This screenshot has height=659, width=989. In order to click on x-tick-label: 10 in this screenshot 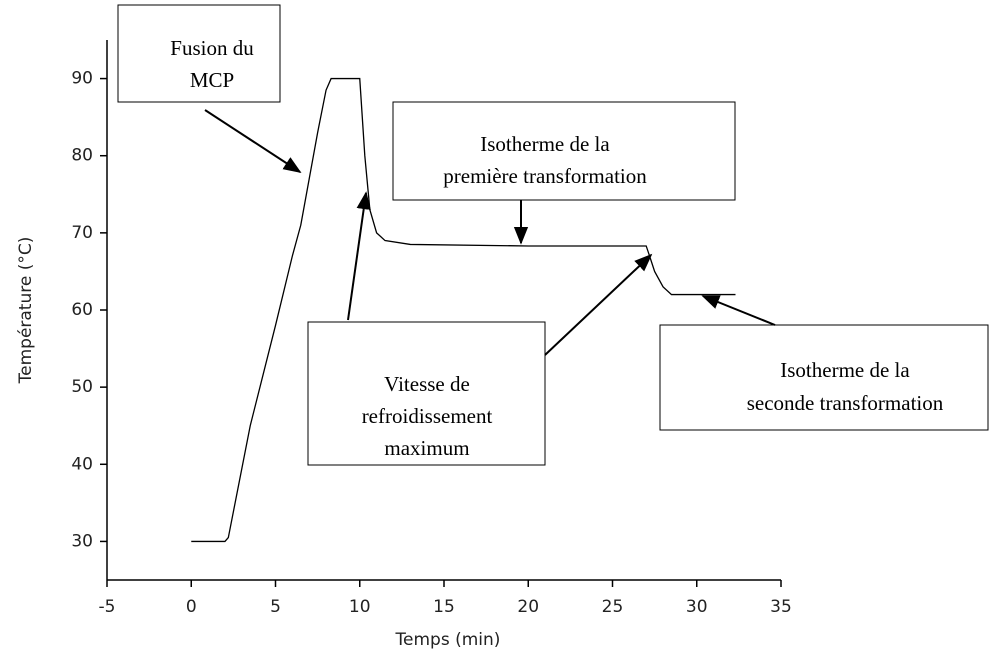, I will do `click(360, 607)`.